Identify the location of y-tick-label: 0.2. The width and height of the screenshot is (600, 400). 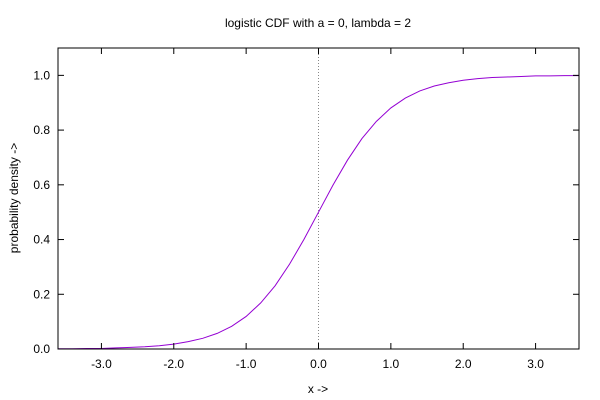
(41, 294).